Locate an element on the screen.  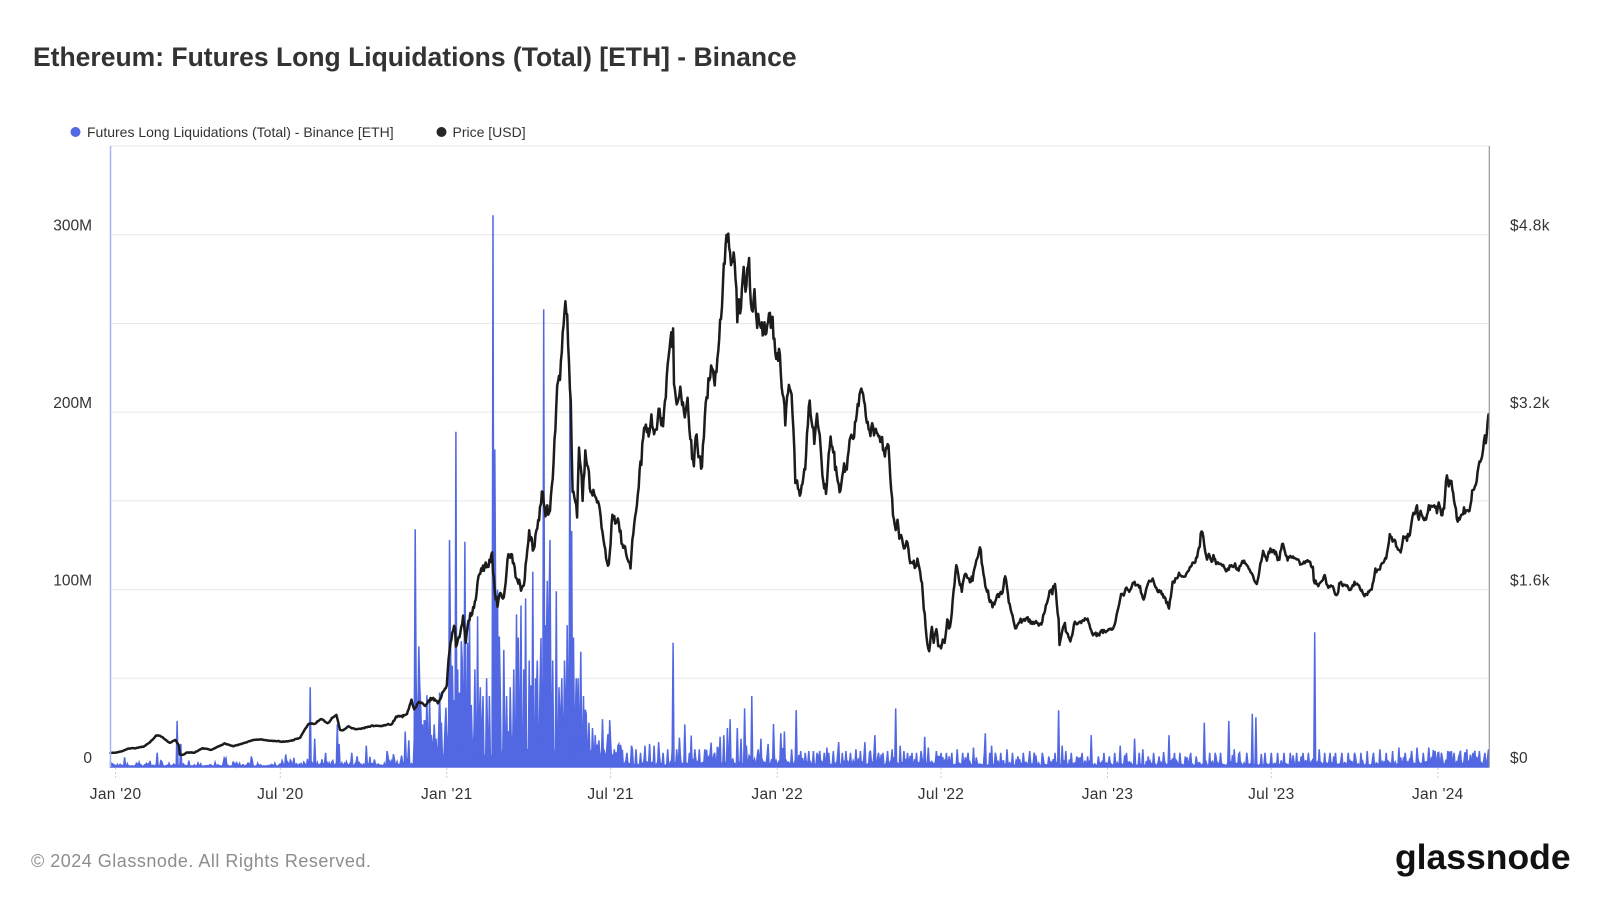
svg-text: 200M is located at coordinates (72, 403).